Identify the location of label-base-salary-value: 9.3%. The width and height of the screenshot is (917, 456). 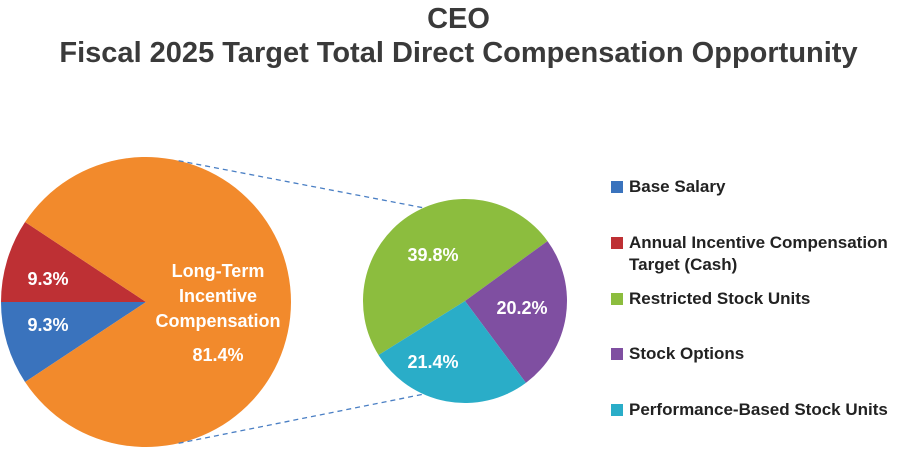
(47, 325).